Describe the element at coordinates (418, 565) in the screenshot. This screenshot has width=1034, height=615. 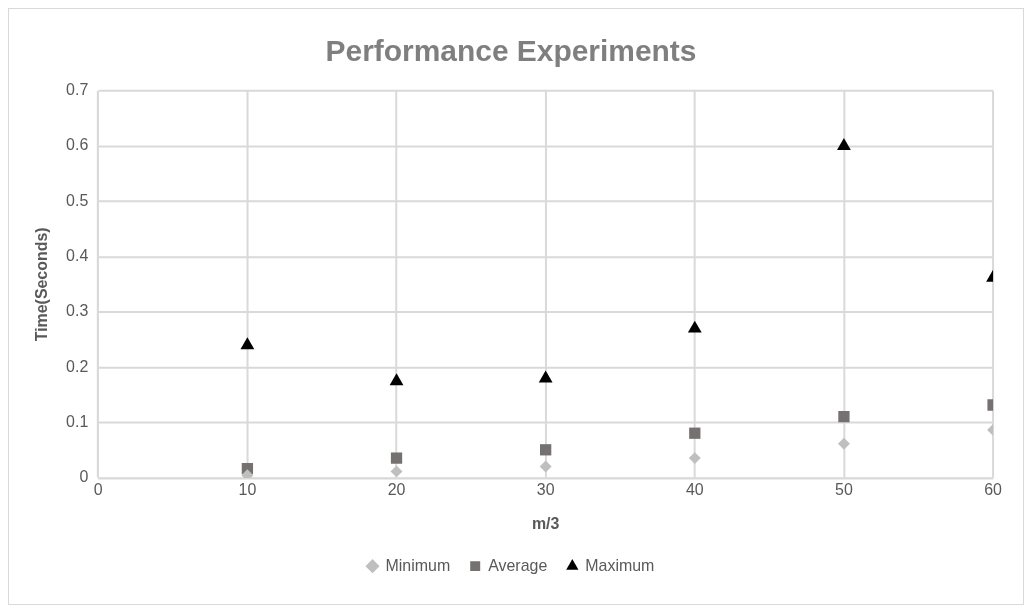
I see `legend-label: Minimum` at that location.